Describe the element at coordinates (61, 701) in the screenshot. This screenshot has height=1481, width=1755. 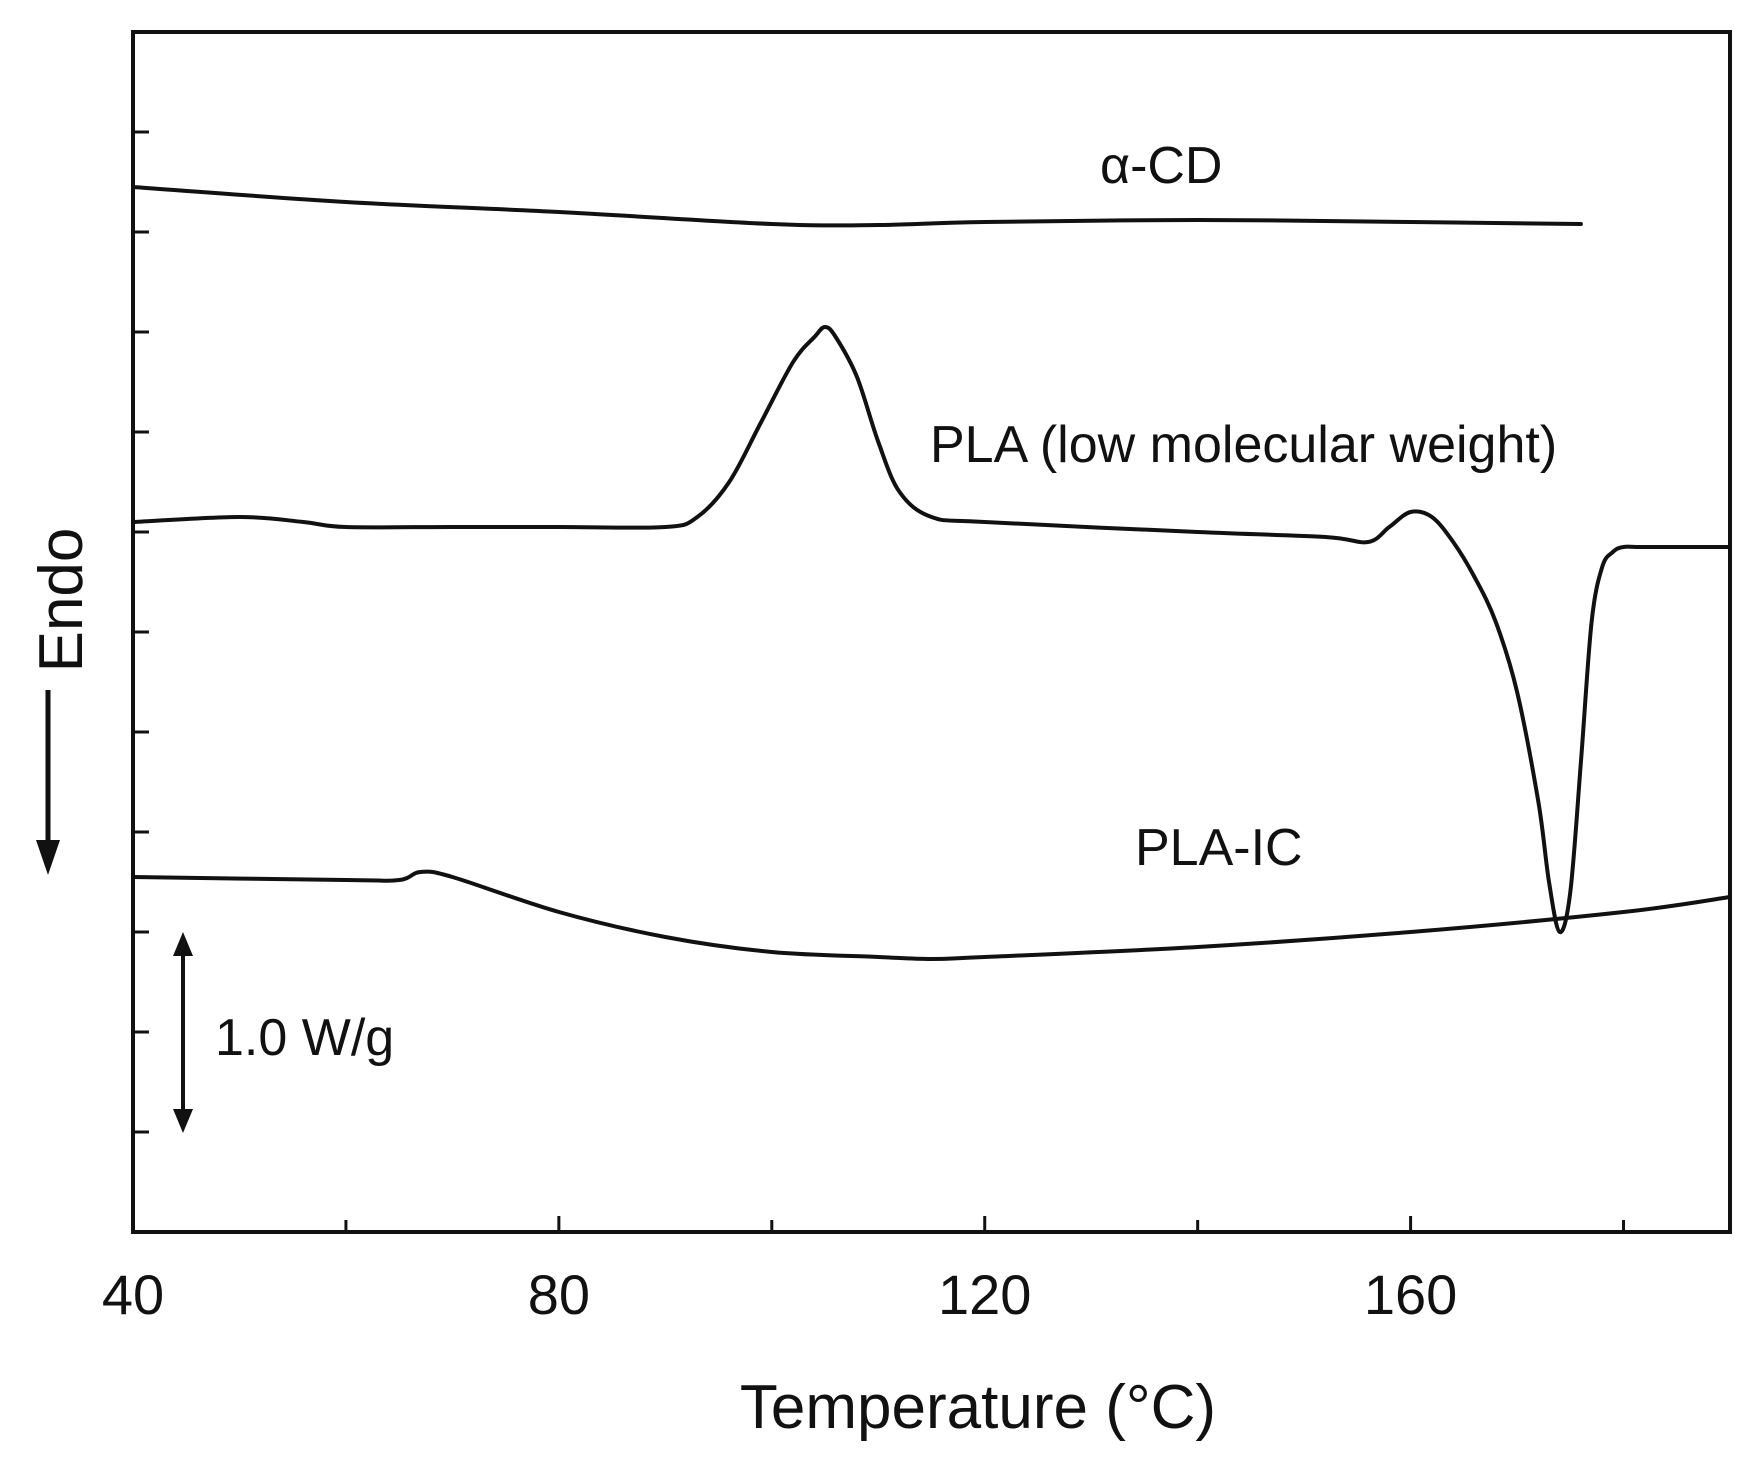
I see `y-axis-title-group: Endo` at that location.